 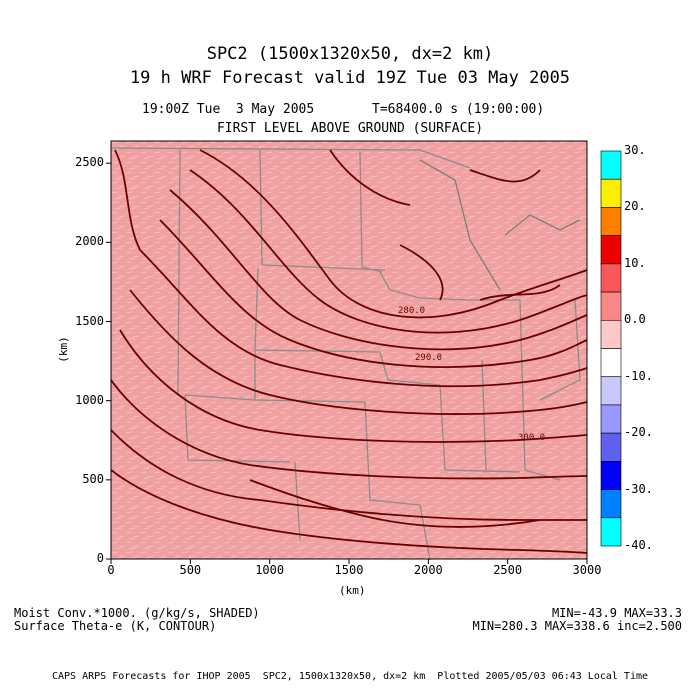 What do you see at coordinates (89, 320) in the screenshot?
I see `y-tick-label: 1500` at bounding box center [89, 320].